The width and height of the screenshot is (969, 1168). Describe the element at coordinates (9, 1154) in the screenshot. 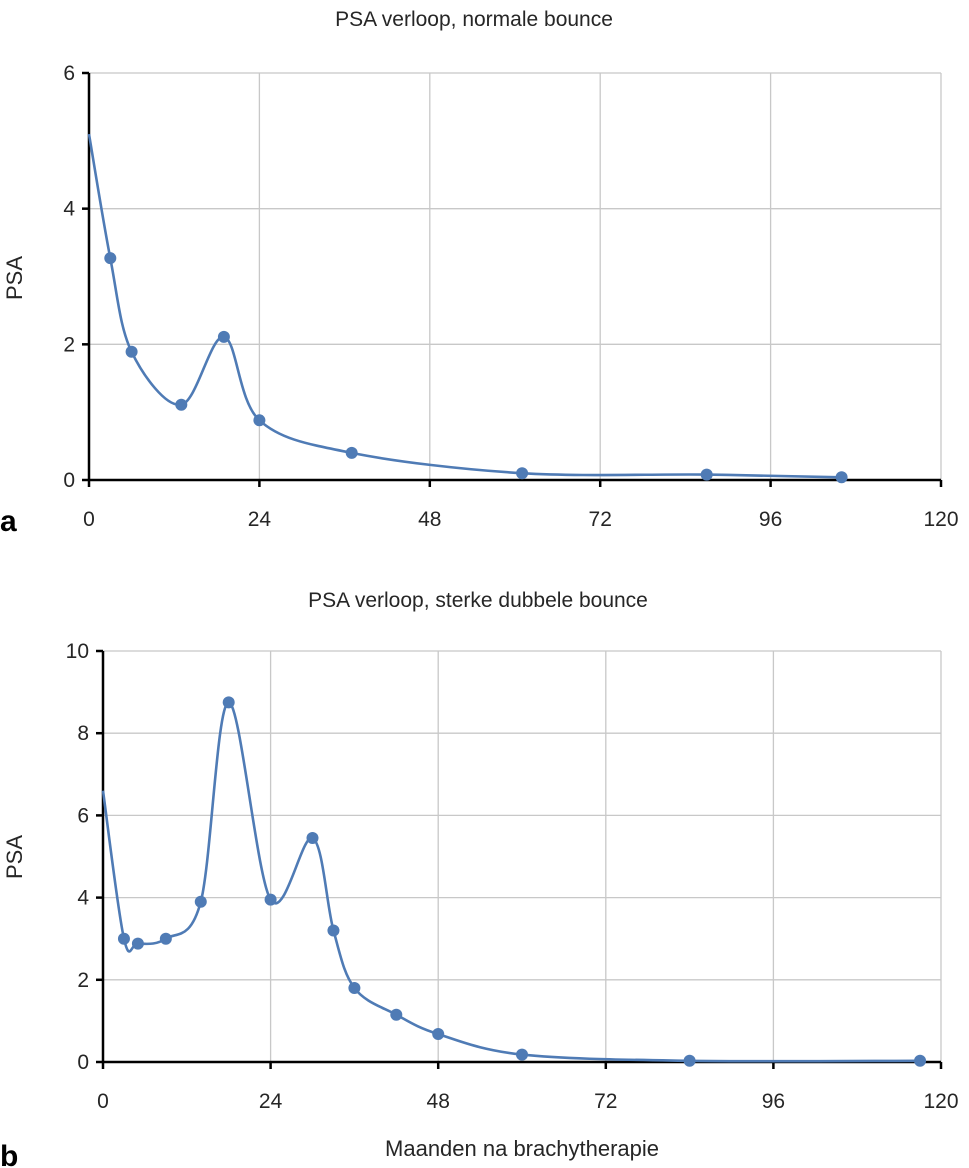

I see `panel-letter-b: b` at that location.